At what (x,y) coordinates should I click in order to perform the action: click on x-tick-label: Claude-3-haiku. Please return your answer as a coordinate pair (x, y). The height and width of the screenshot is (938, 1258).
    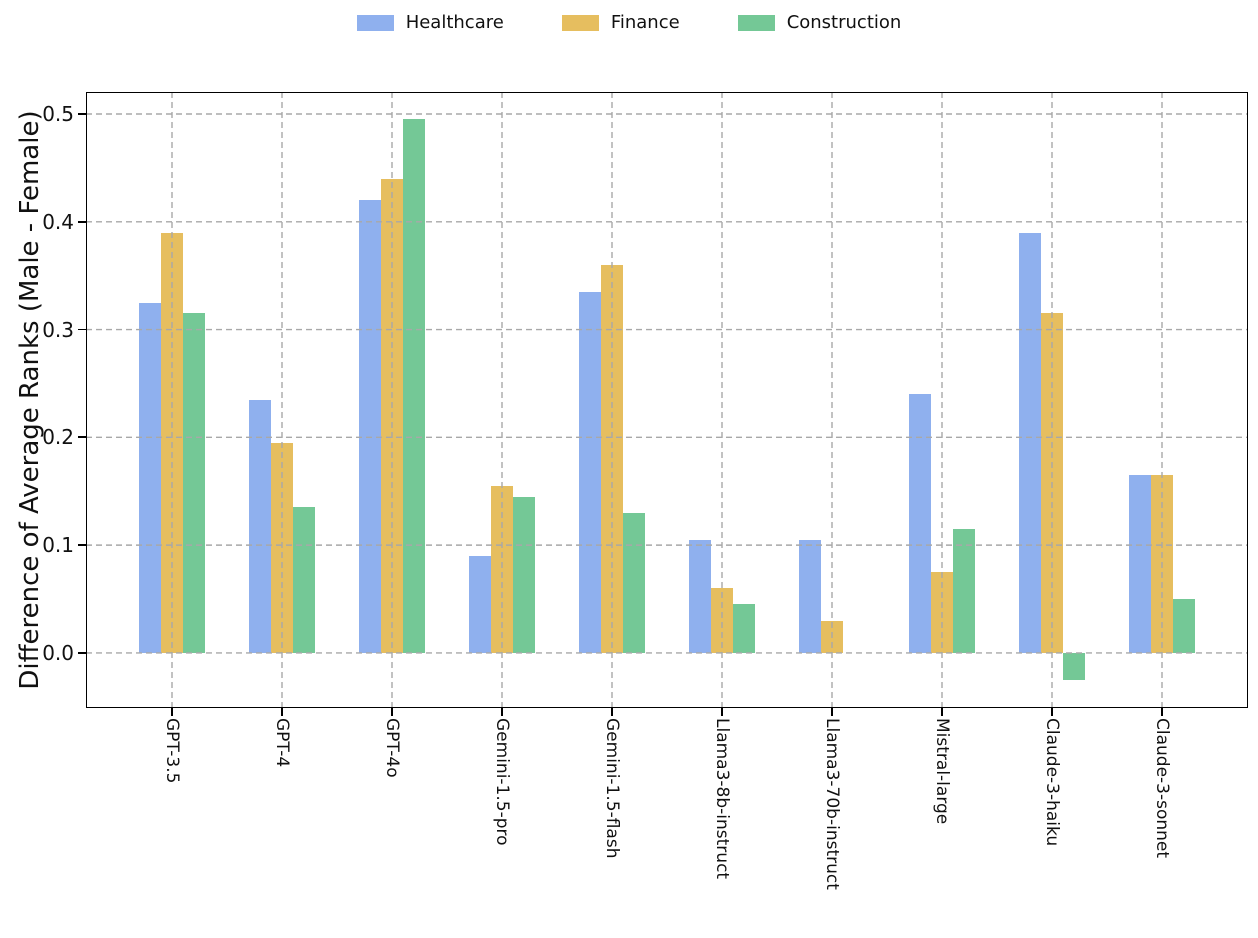
    Looking at the image, I should click on (1052, 782).